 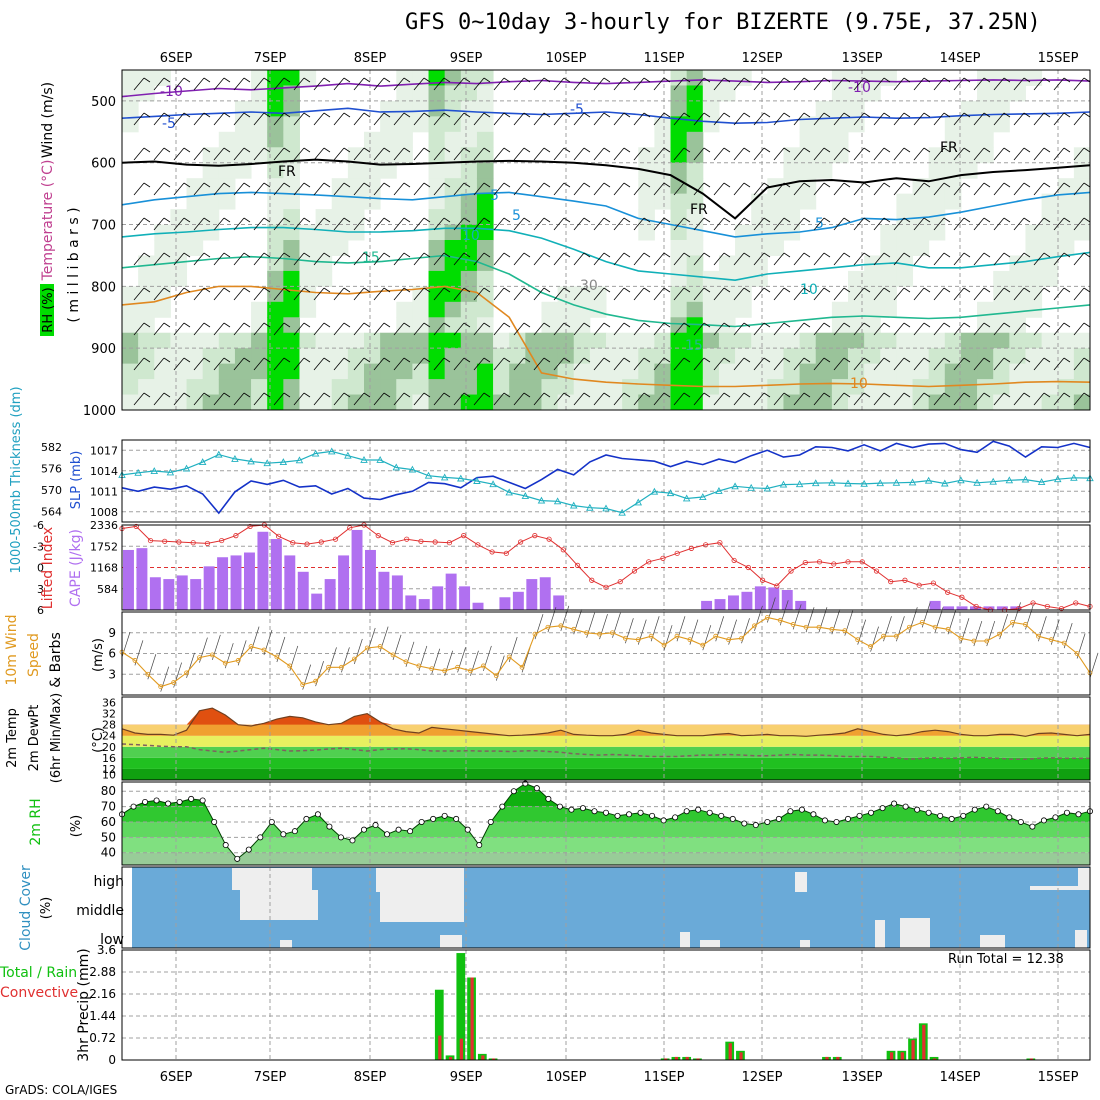 What do you see at coordinates (112, 633) in the screenshot?
I see `wind-tick: 9` at bounding box center [112, 633].